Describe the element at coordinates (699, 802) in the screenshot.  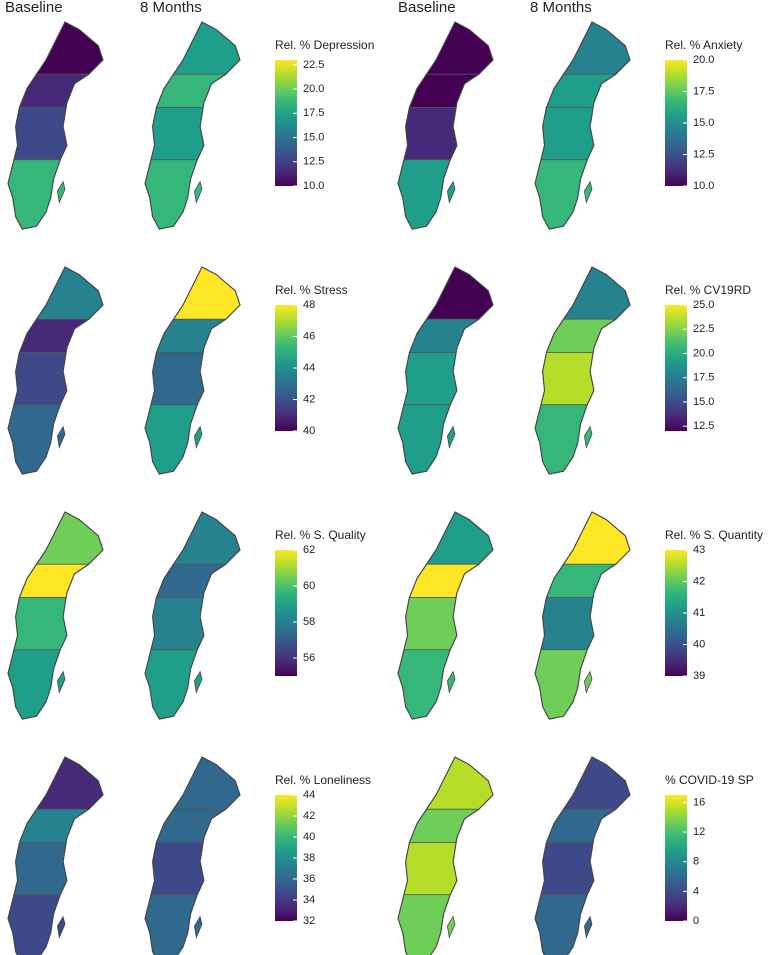
I see `colorbar-tick-label: 16` at that location.